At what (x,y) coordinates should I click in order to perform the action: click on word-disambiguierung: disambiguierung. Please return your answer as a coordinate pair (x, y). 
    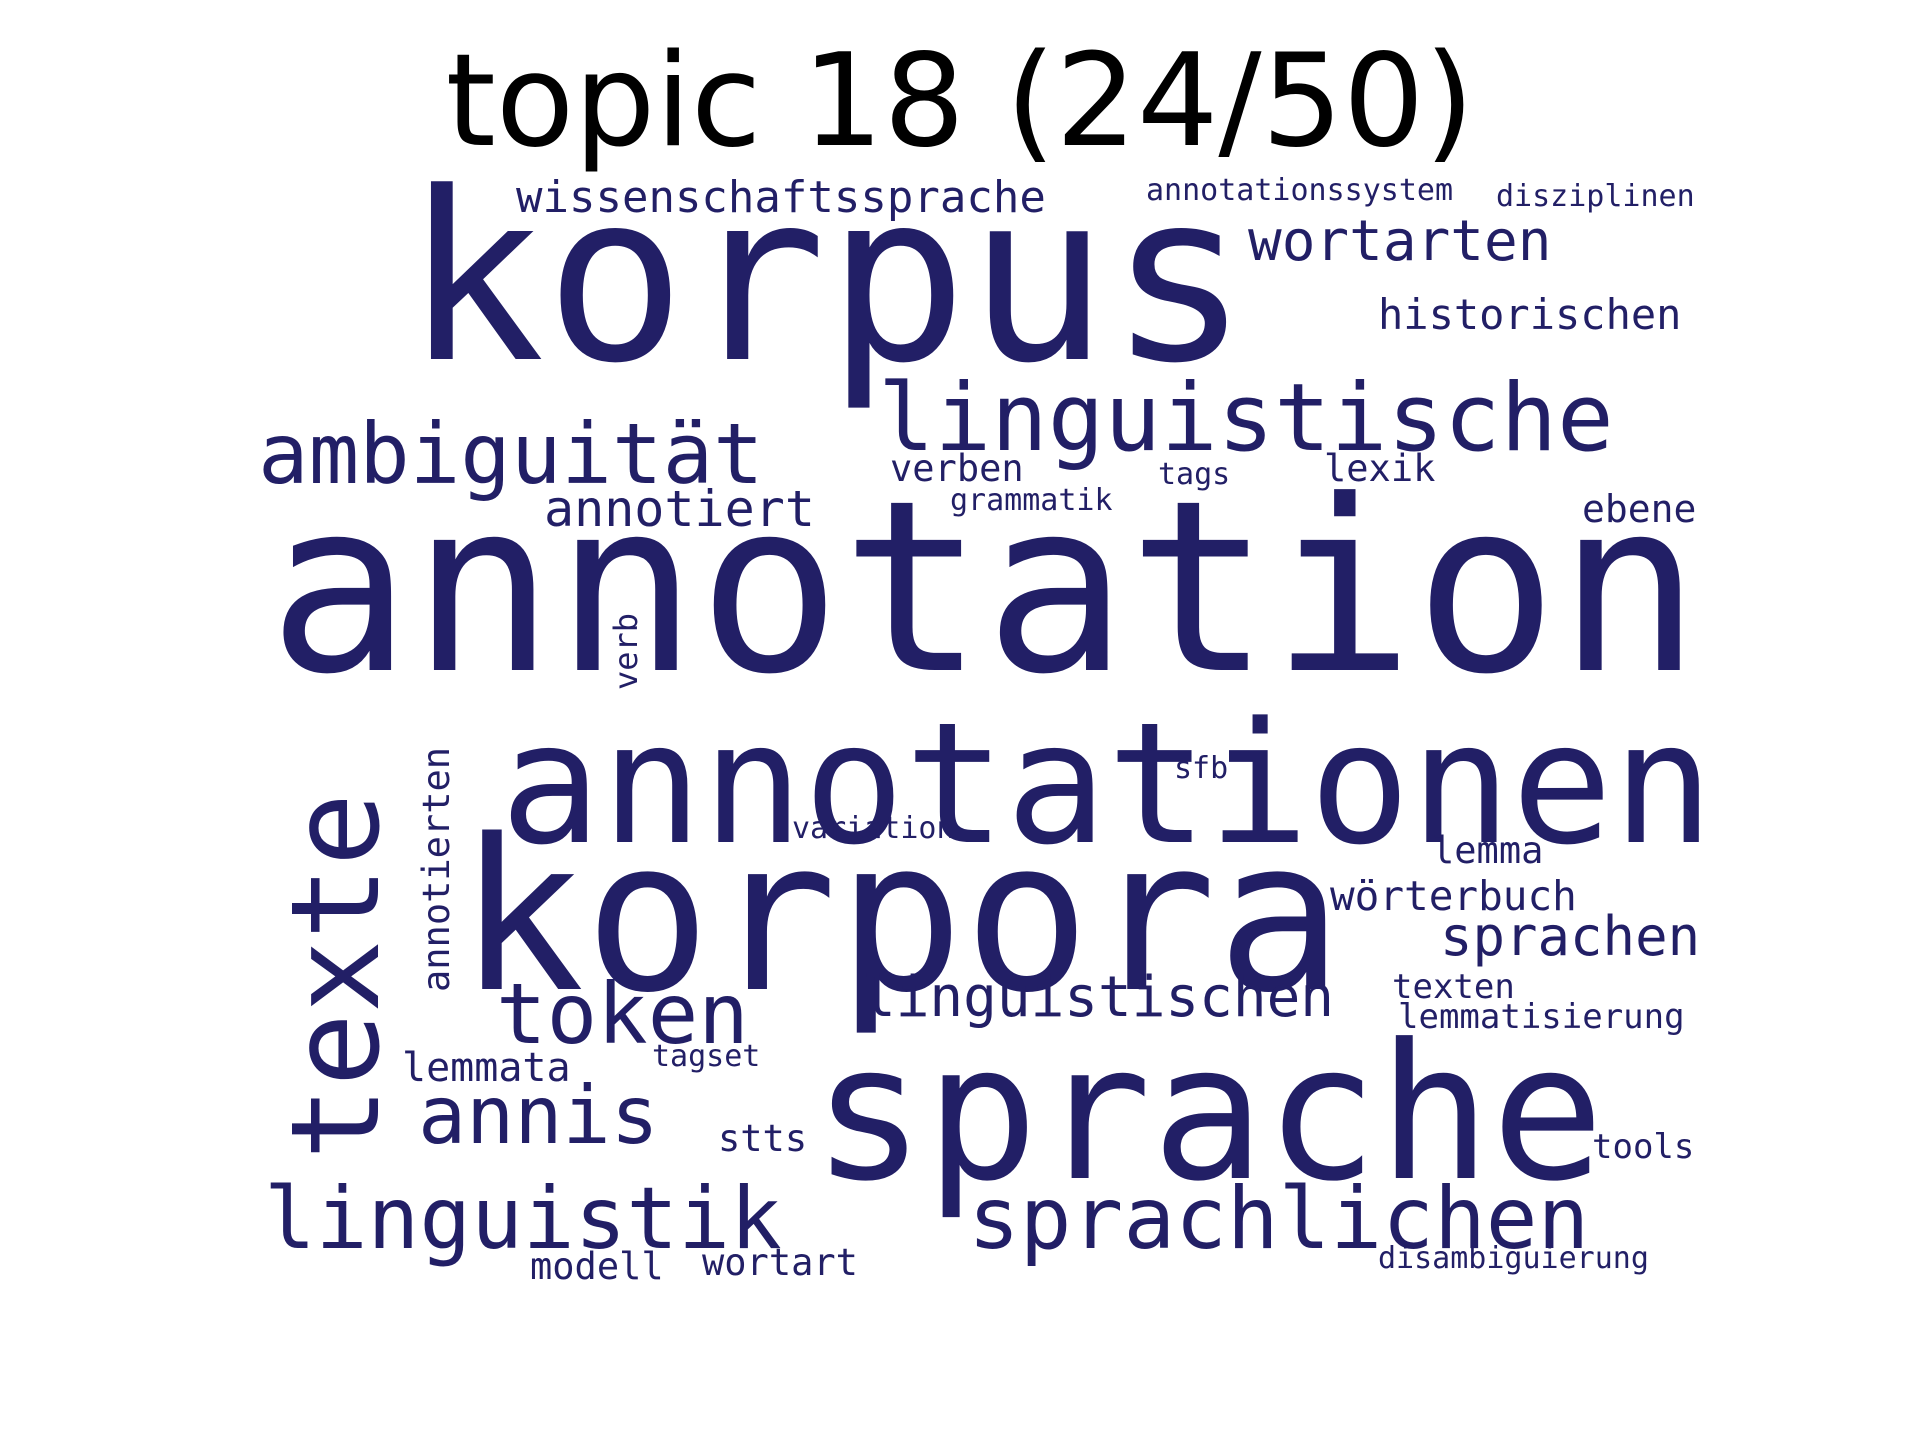
    Looking at the image, I should click on (1513, 1258).